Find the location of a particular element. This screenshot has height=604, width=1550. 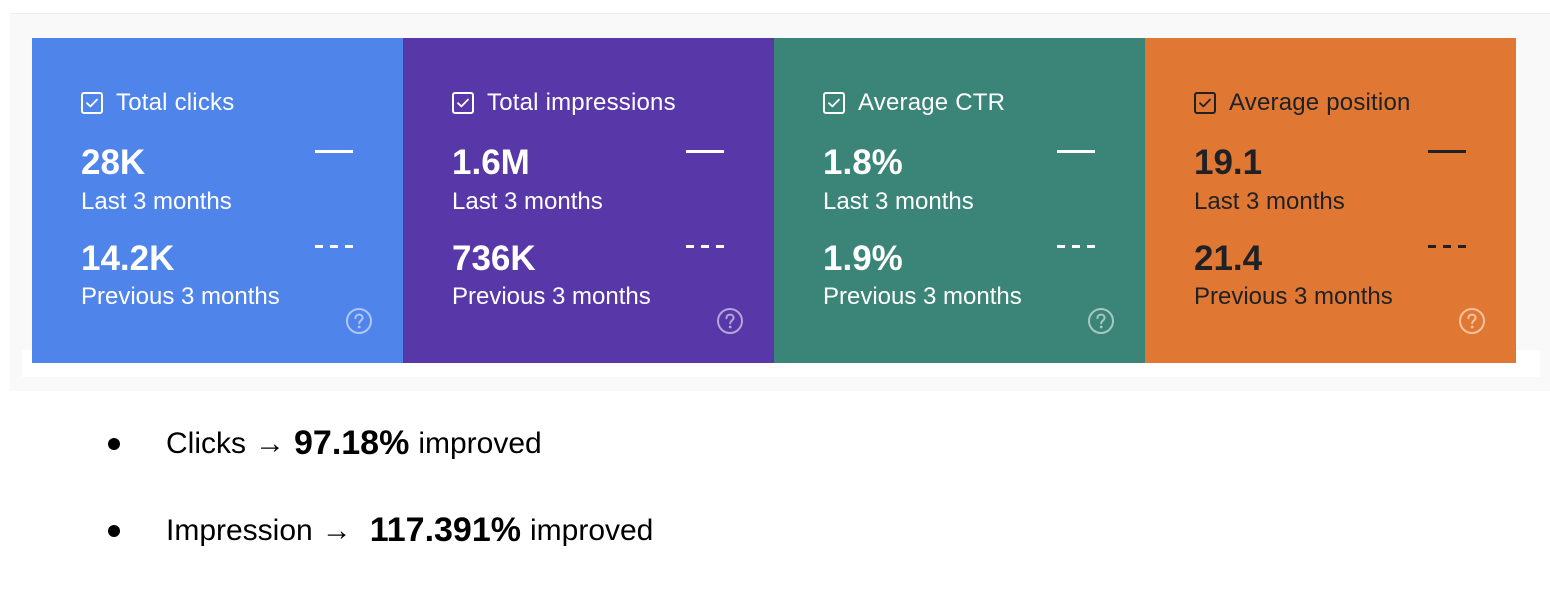

metric-toggle-total-impressions: Total impressions is located at coordinates (564, 103).